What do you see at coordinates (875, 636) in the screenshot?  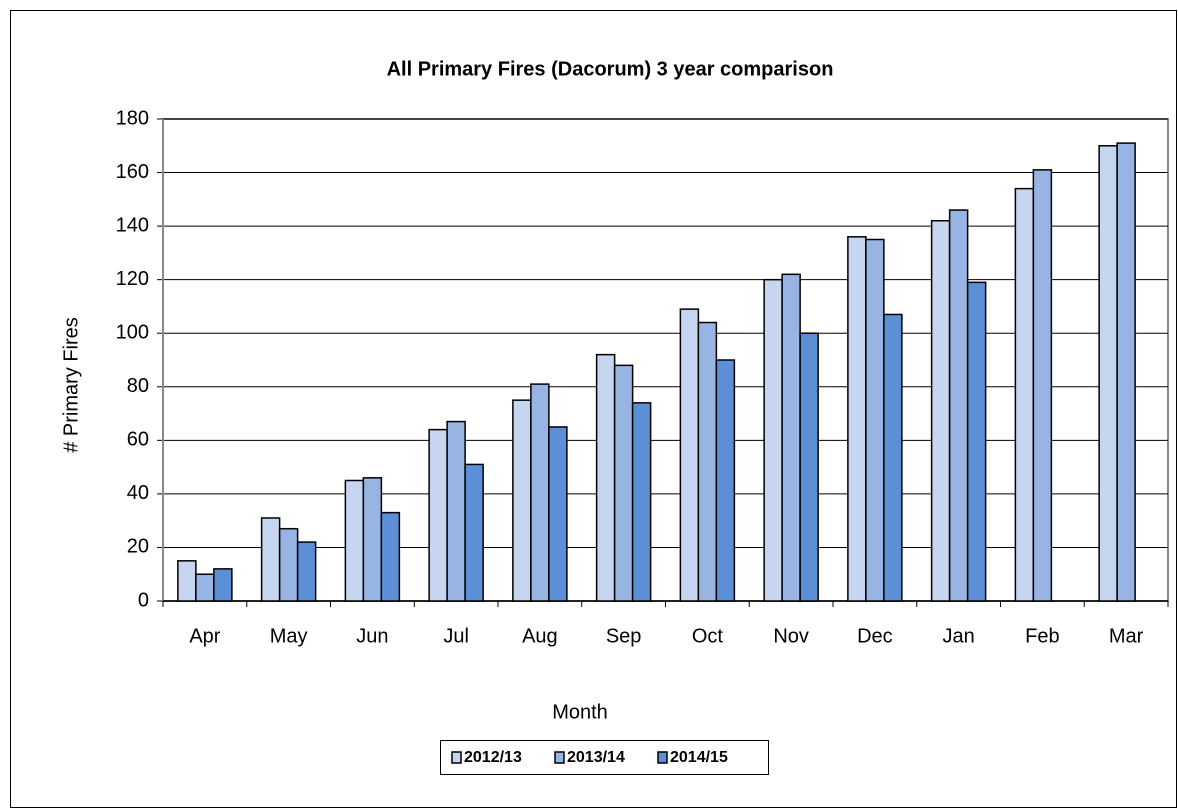 I see `x-tick-label: Dec` at bounding box center [875, 636].